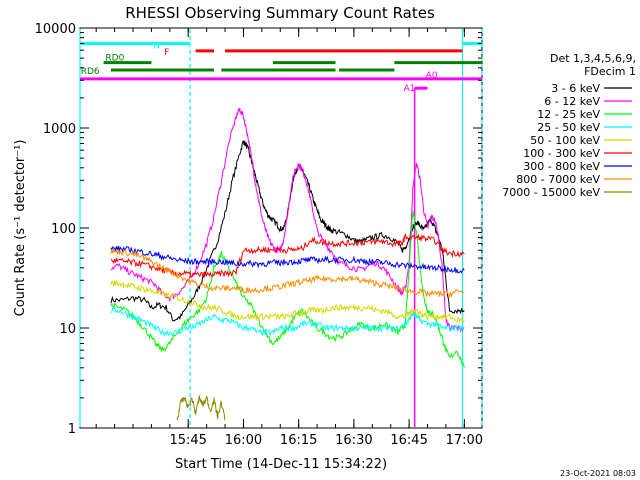  What do you see at coordinates (410, 89) in the screenshot?
I see `annotation-a1: A1` at bounding box center [410, 89].